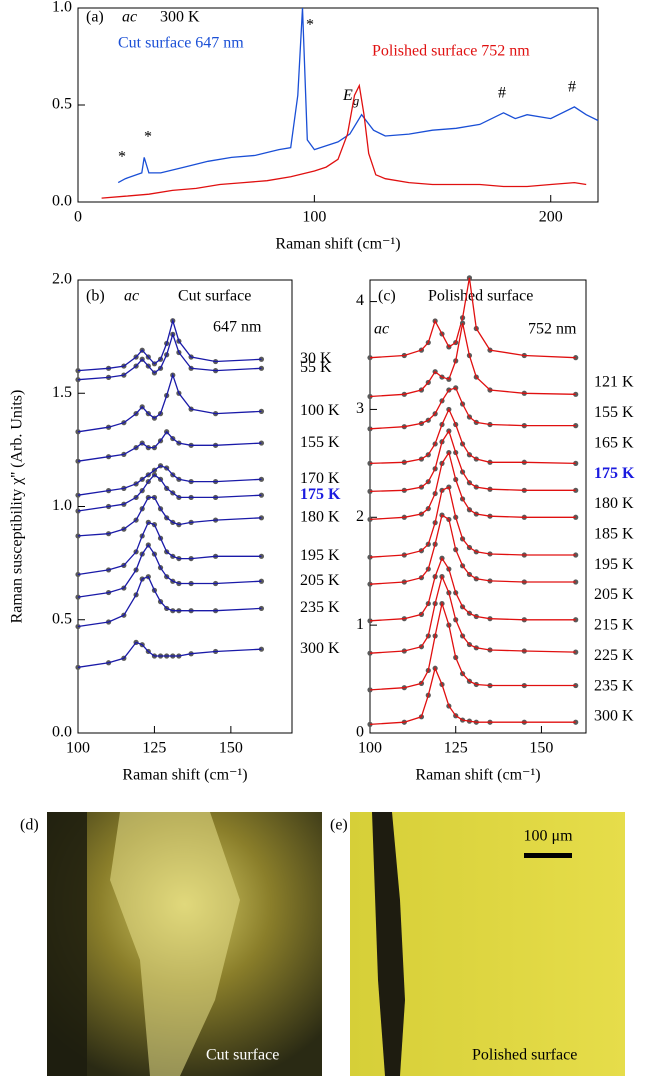 This screenshot has height=1085, width=645. What do you see at coordinates (548, 836) in the screenshot?
I see `scale-bar-label: 100 μm` at bounding box center [548, 836].